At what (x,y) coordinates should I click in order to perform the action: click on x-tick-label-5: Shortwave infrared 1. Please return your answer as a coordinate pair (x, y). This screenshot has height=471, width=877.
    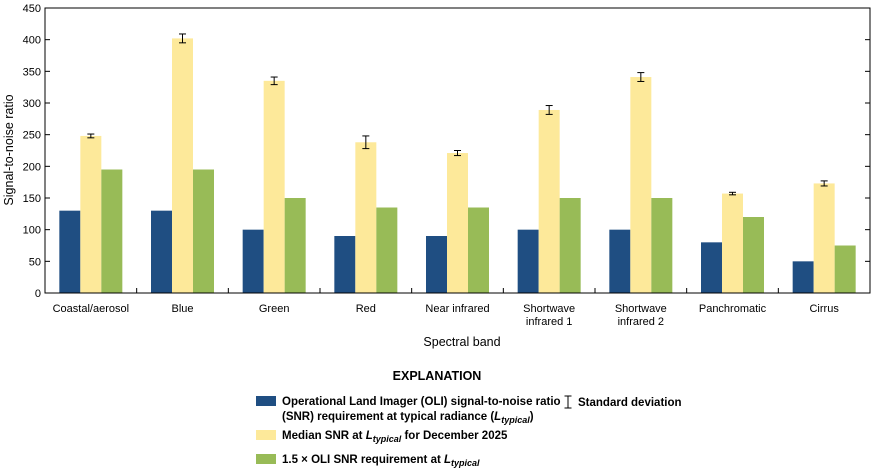
    Looking at the image, I should click on (549, 315).